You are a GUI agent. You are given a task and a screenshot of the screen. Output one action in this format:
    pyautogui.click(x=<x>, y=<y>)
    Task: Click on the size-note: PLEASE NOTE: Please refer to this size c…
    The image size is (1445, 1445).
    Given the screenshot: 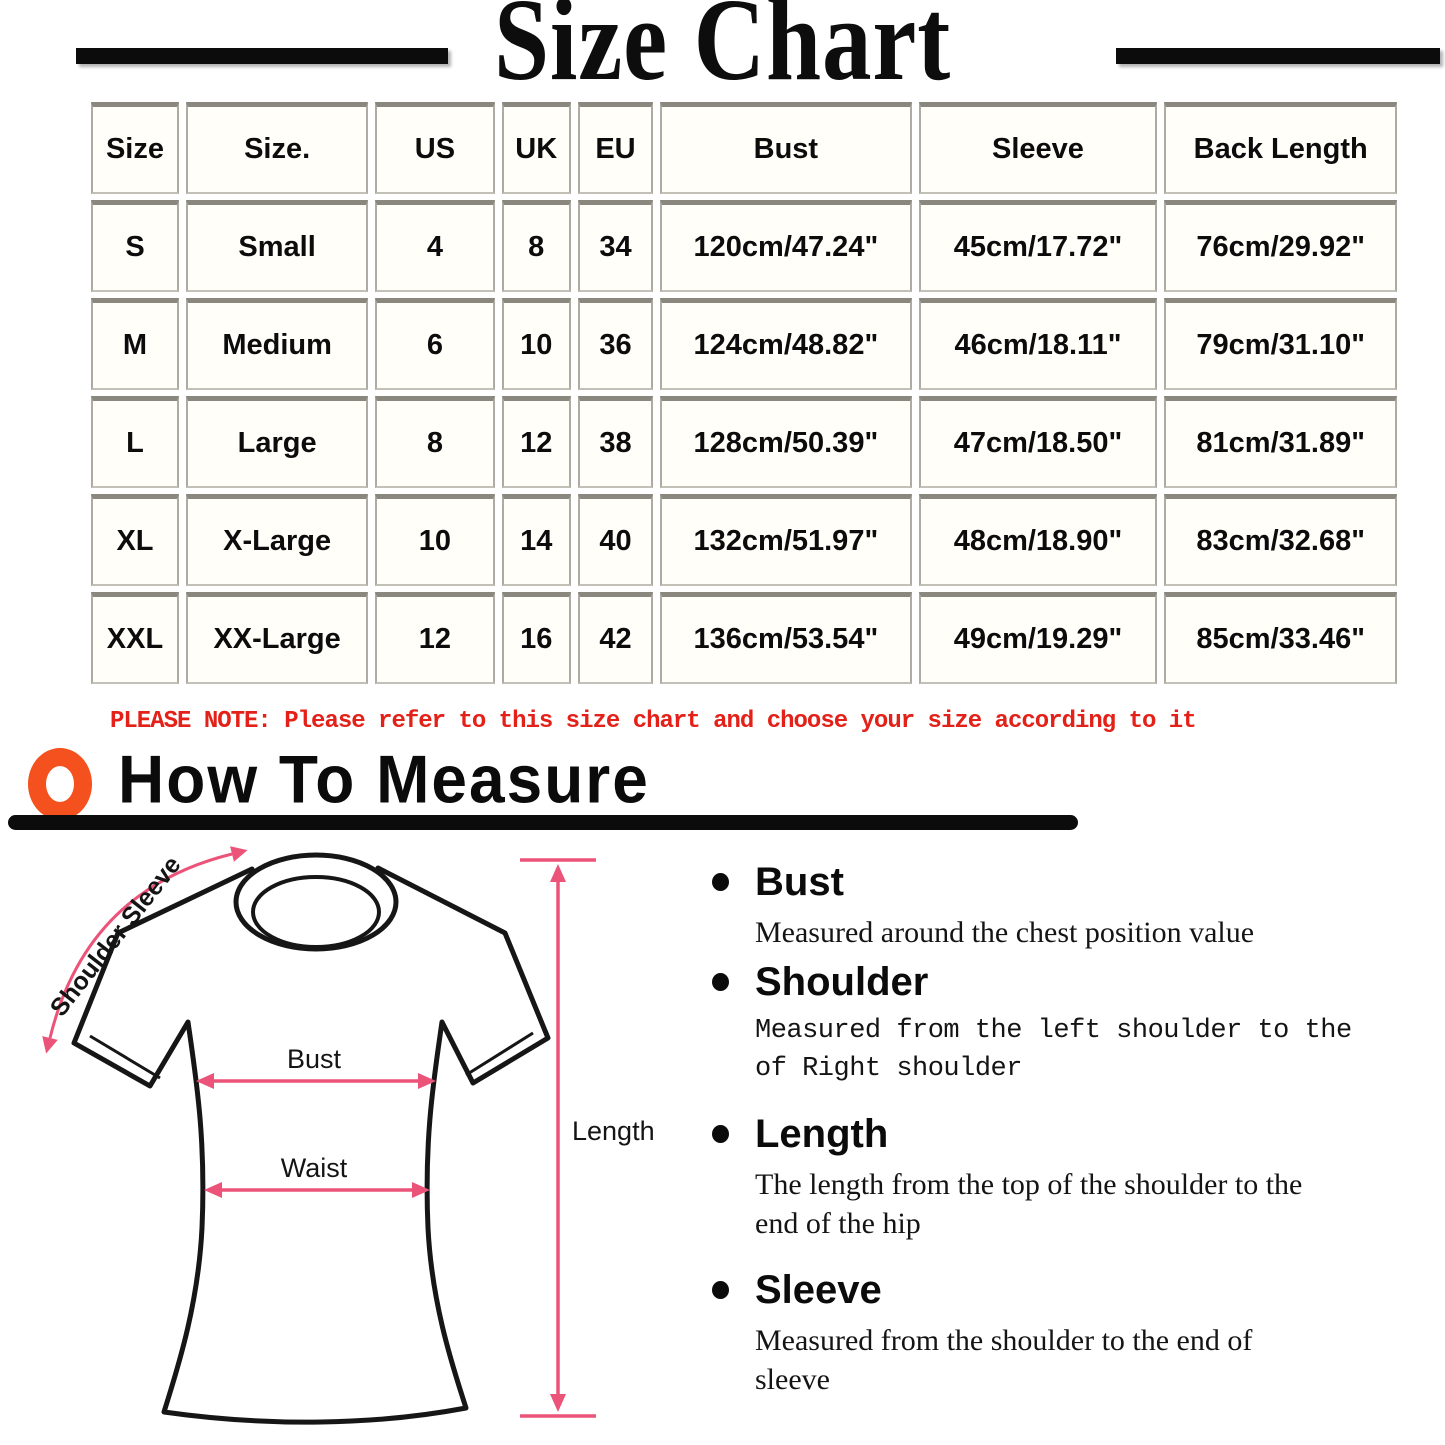 What is the action you would take?
    pyautogui.click(x=653, y=721)
    